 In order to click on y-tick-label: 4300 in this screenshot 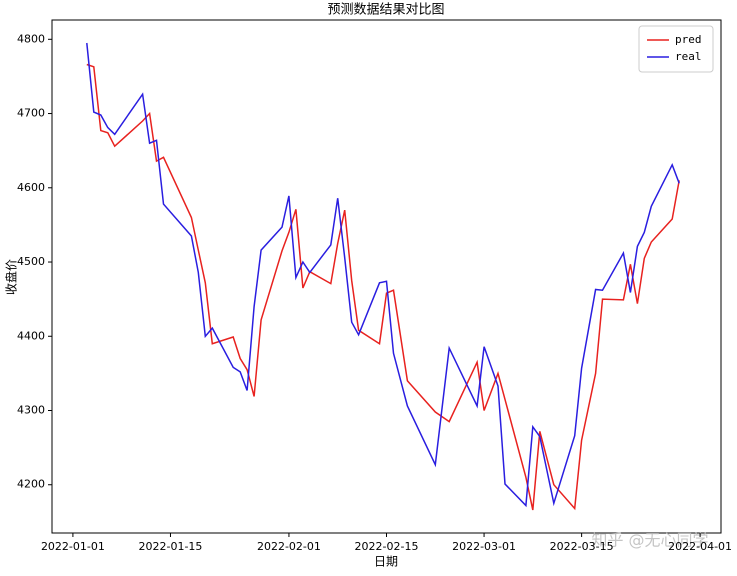, I will do `click(31, 410)`.